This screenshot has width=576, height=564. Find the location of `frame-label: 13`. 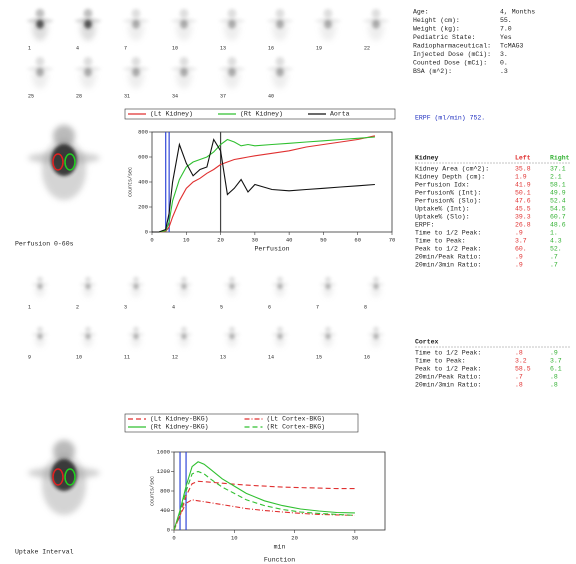

frame-label: 13 is located at coordinates (223, 48).